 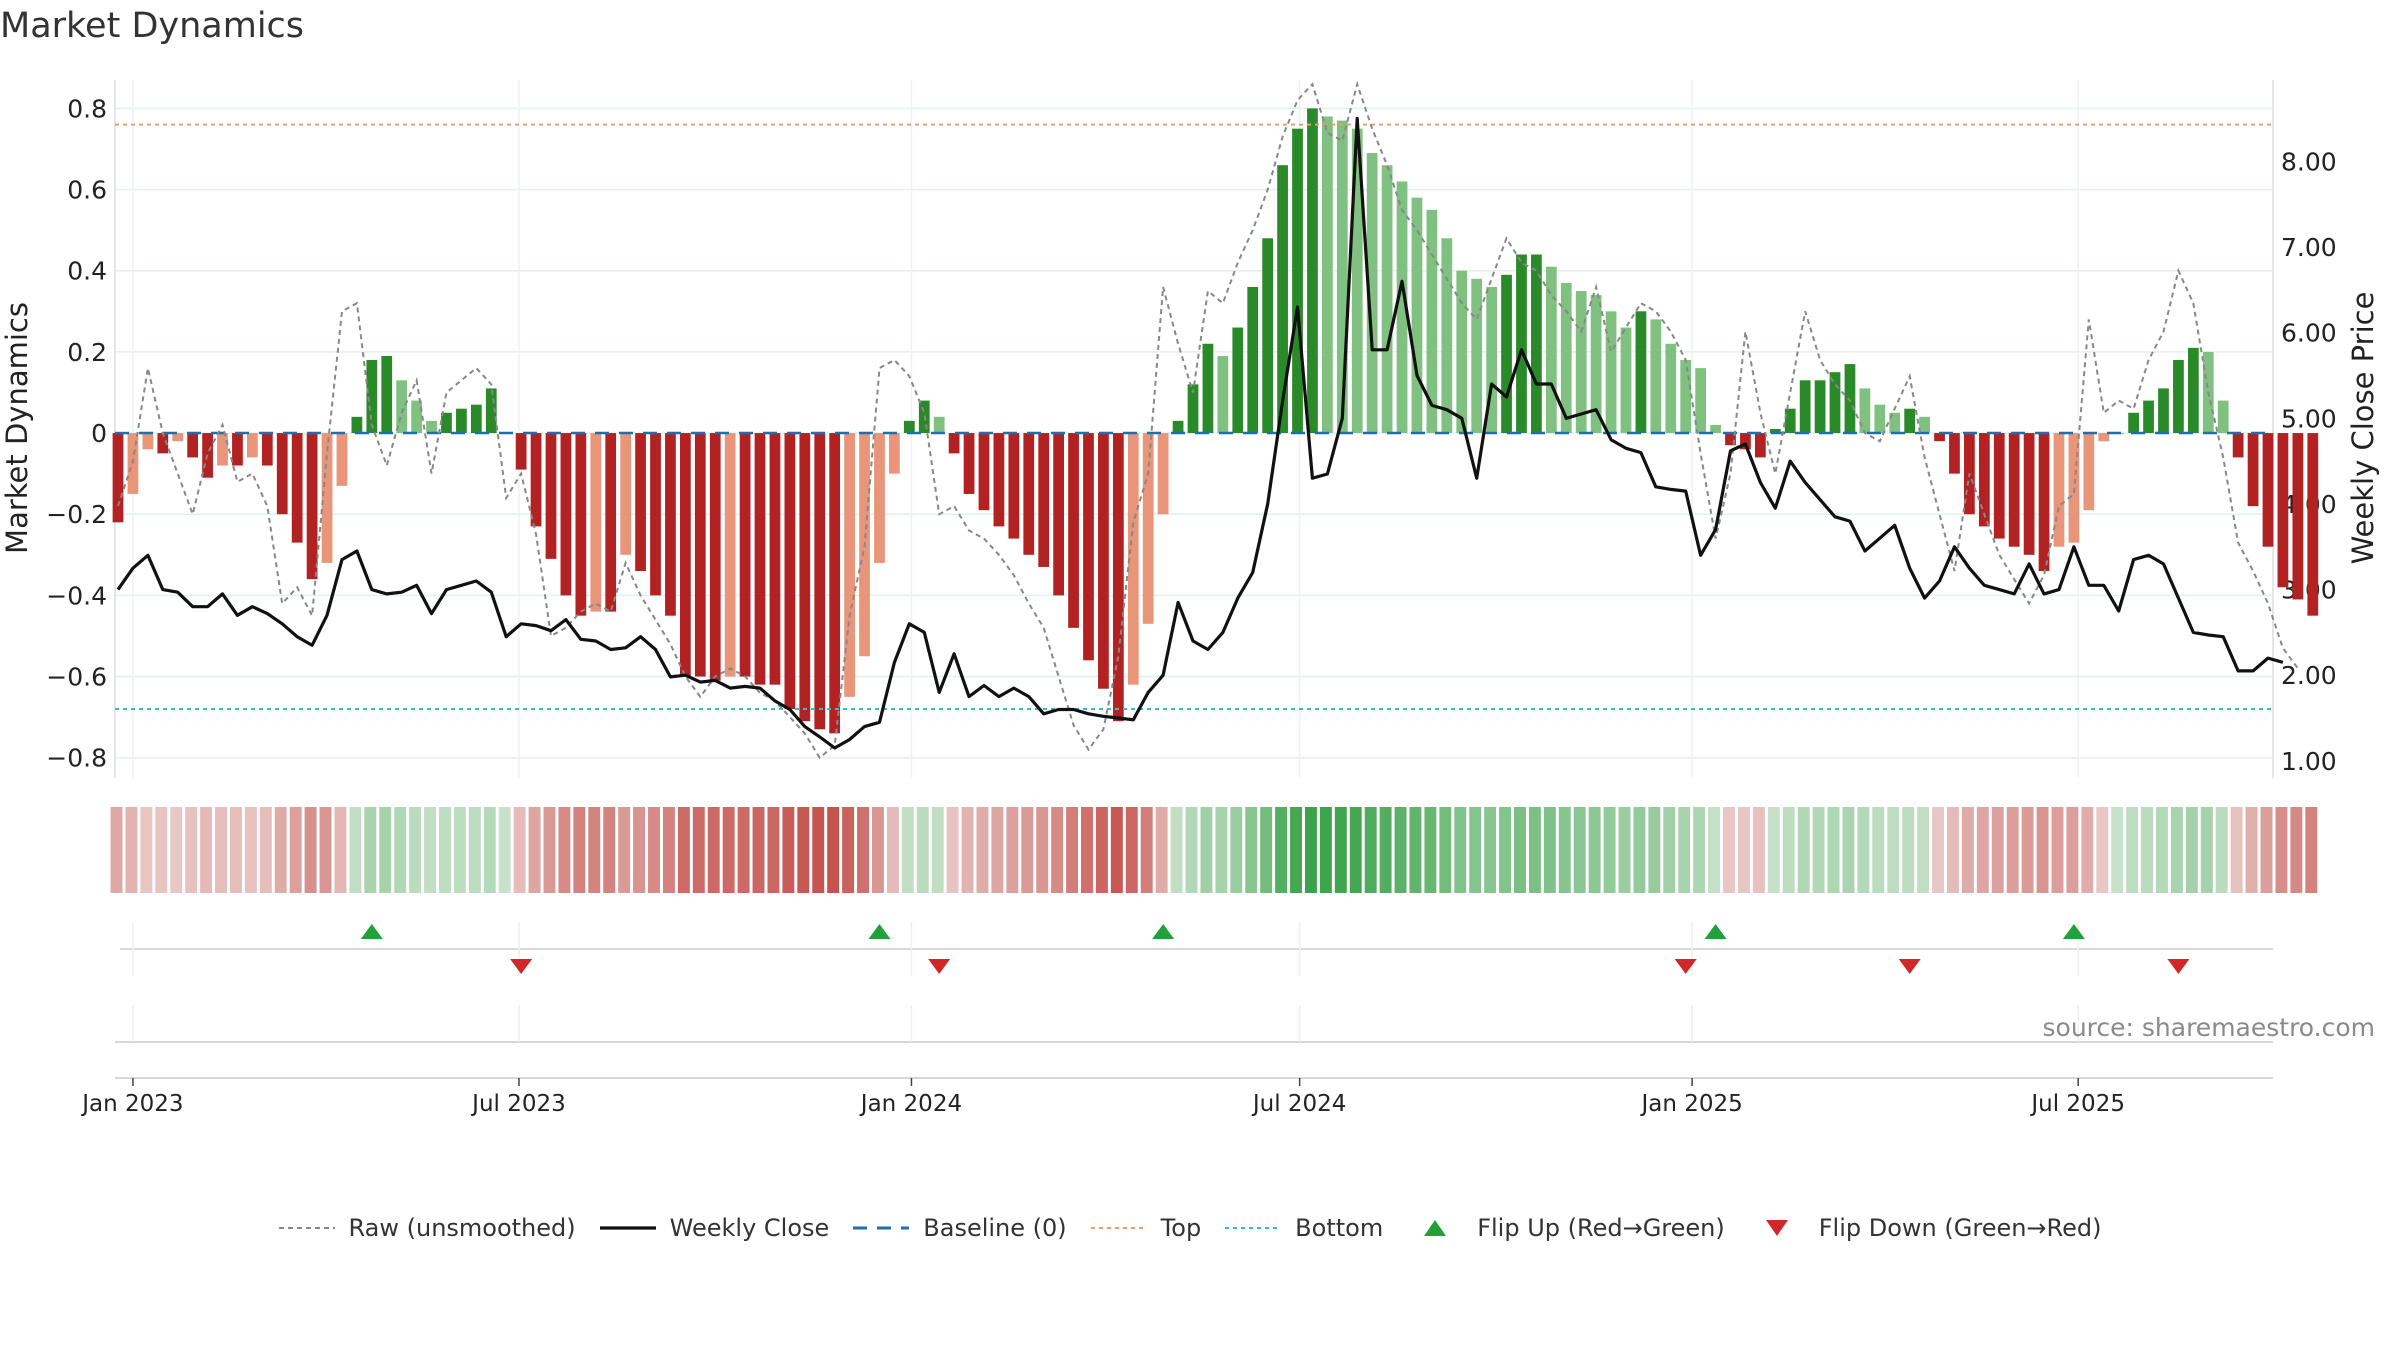 I want to click on y2-tick-label: 6.00, so click(x=2309, y=333).